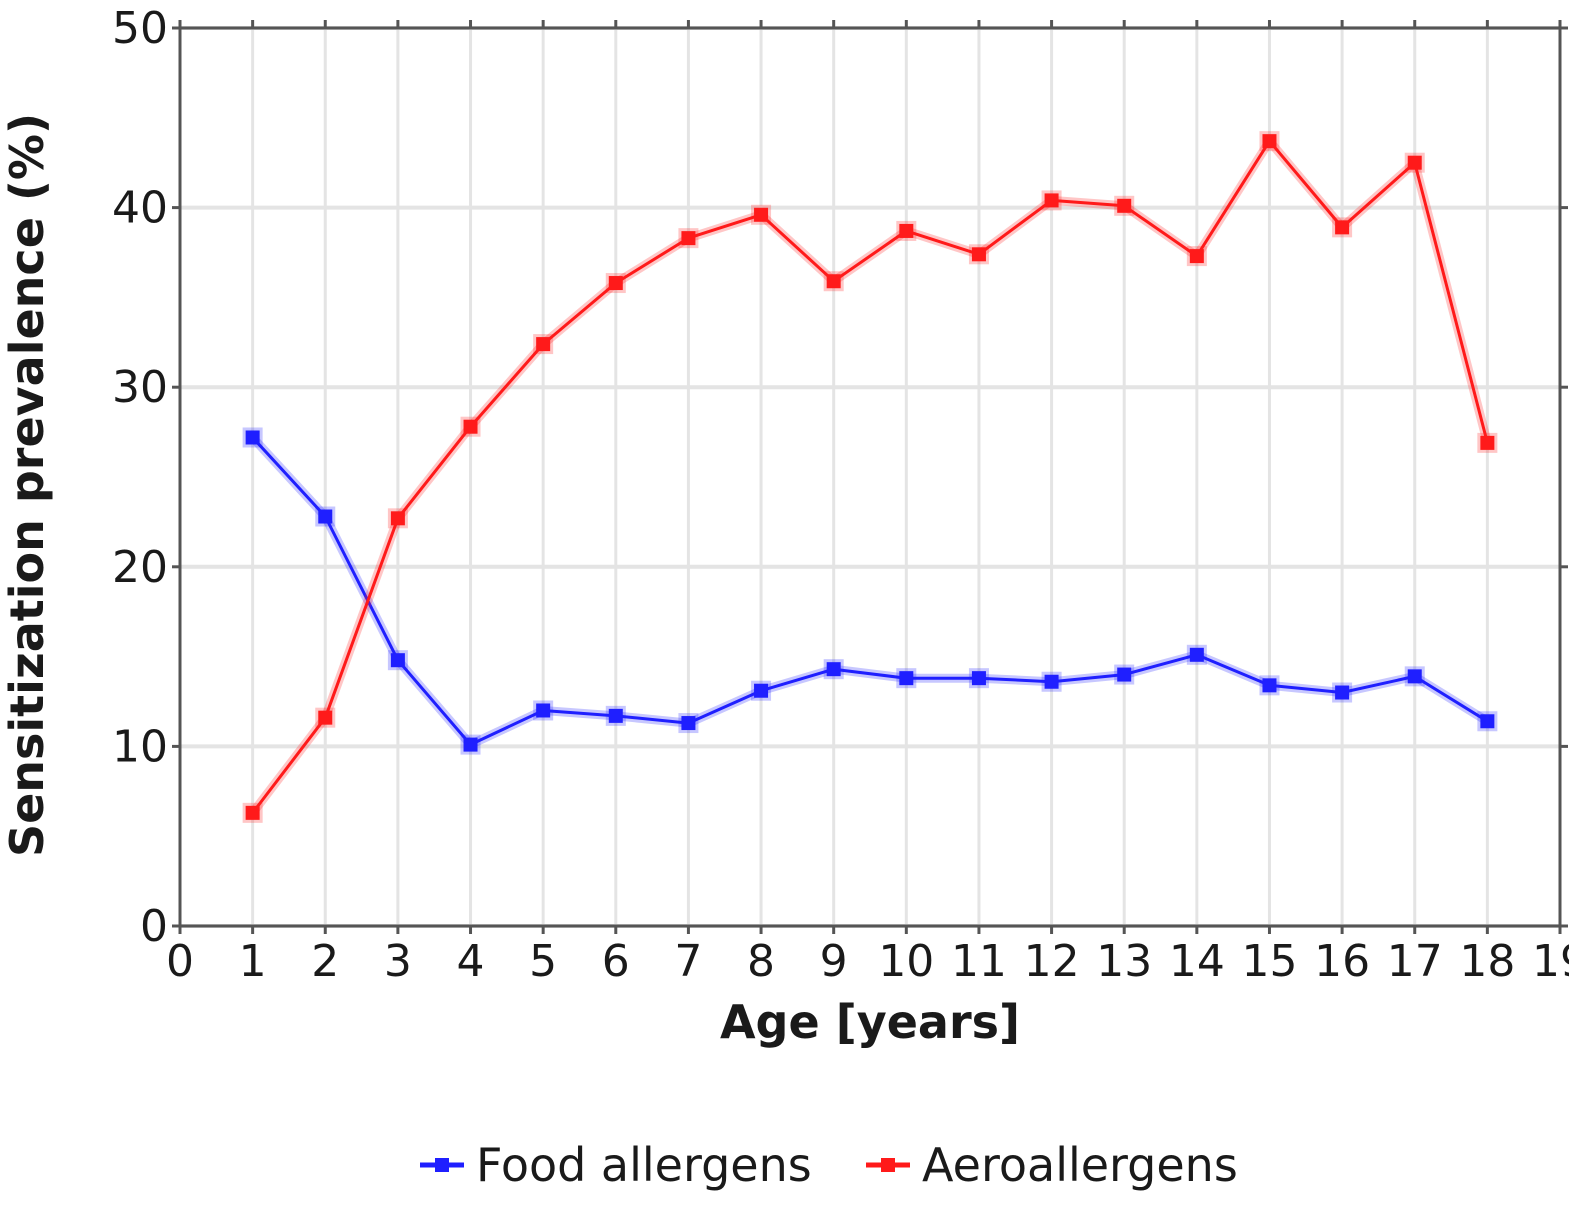  What do you see at coordinates (140, 567) in the screenshot?
I see `y-tick-label: 20` at bounding box center [140, 567].